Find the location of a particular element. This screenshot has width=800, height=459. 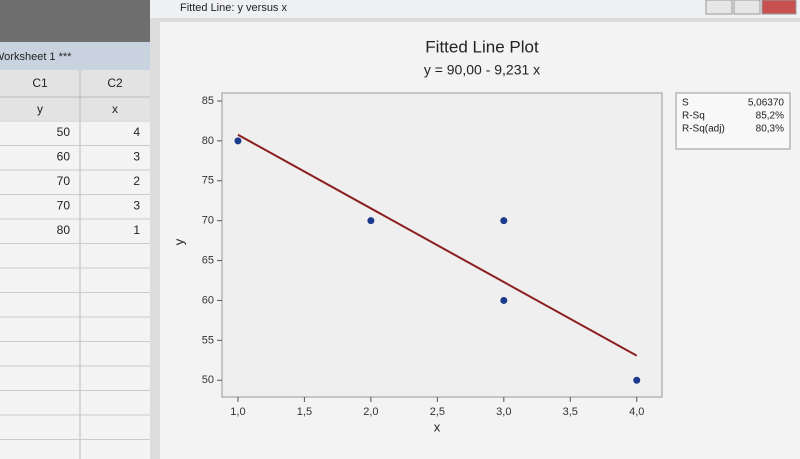

y-axis-label: y is located at coordinates (178, 241).